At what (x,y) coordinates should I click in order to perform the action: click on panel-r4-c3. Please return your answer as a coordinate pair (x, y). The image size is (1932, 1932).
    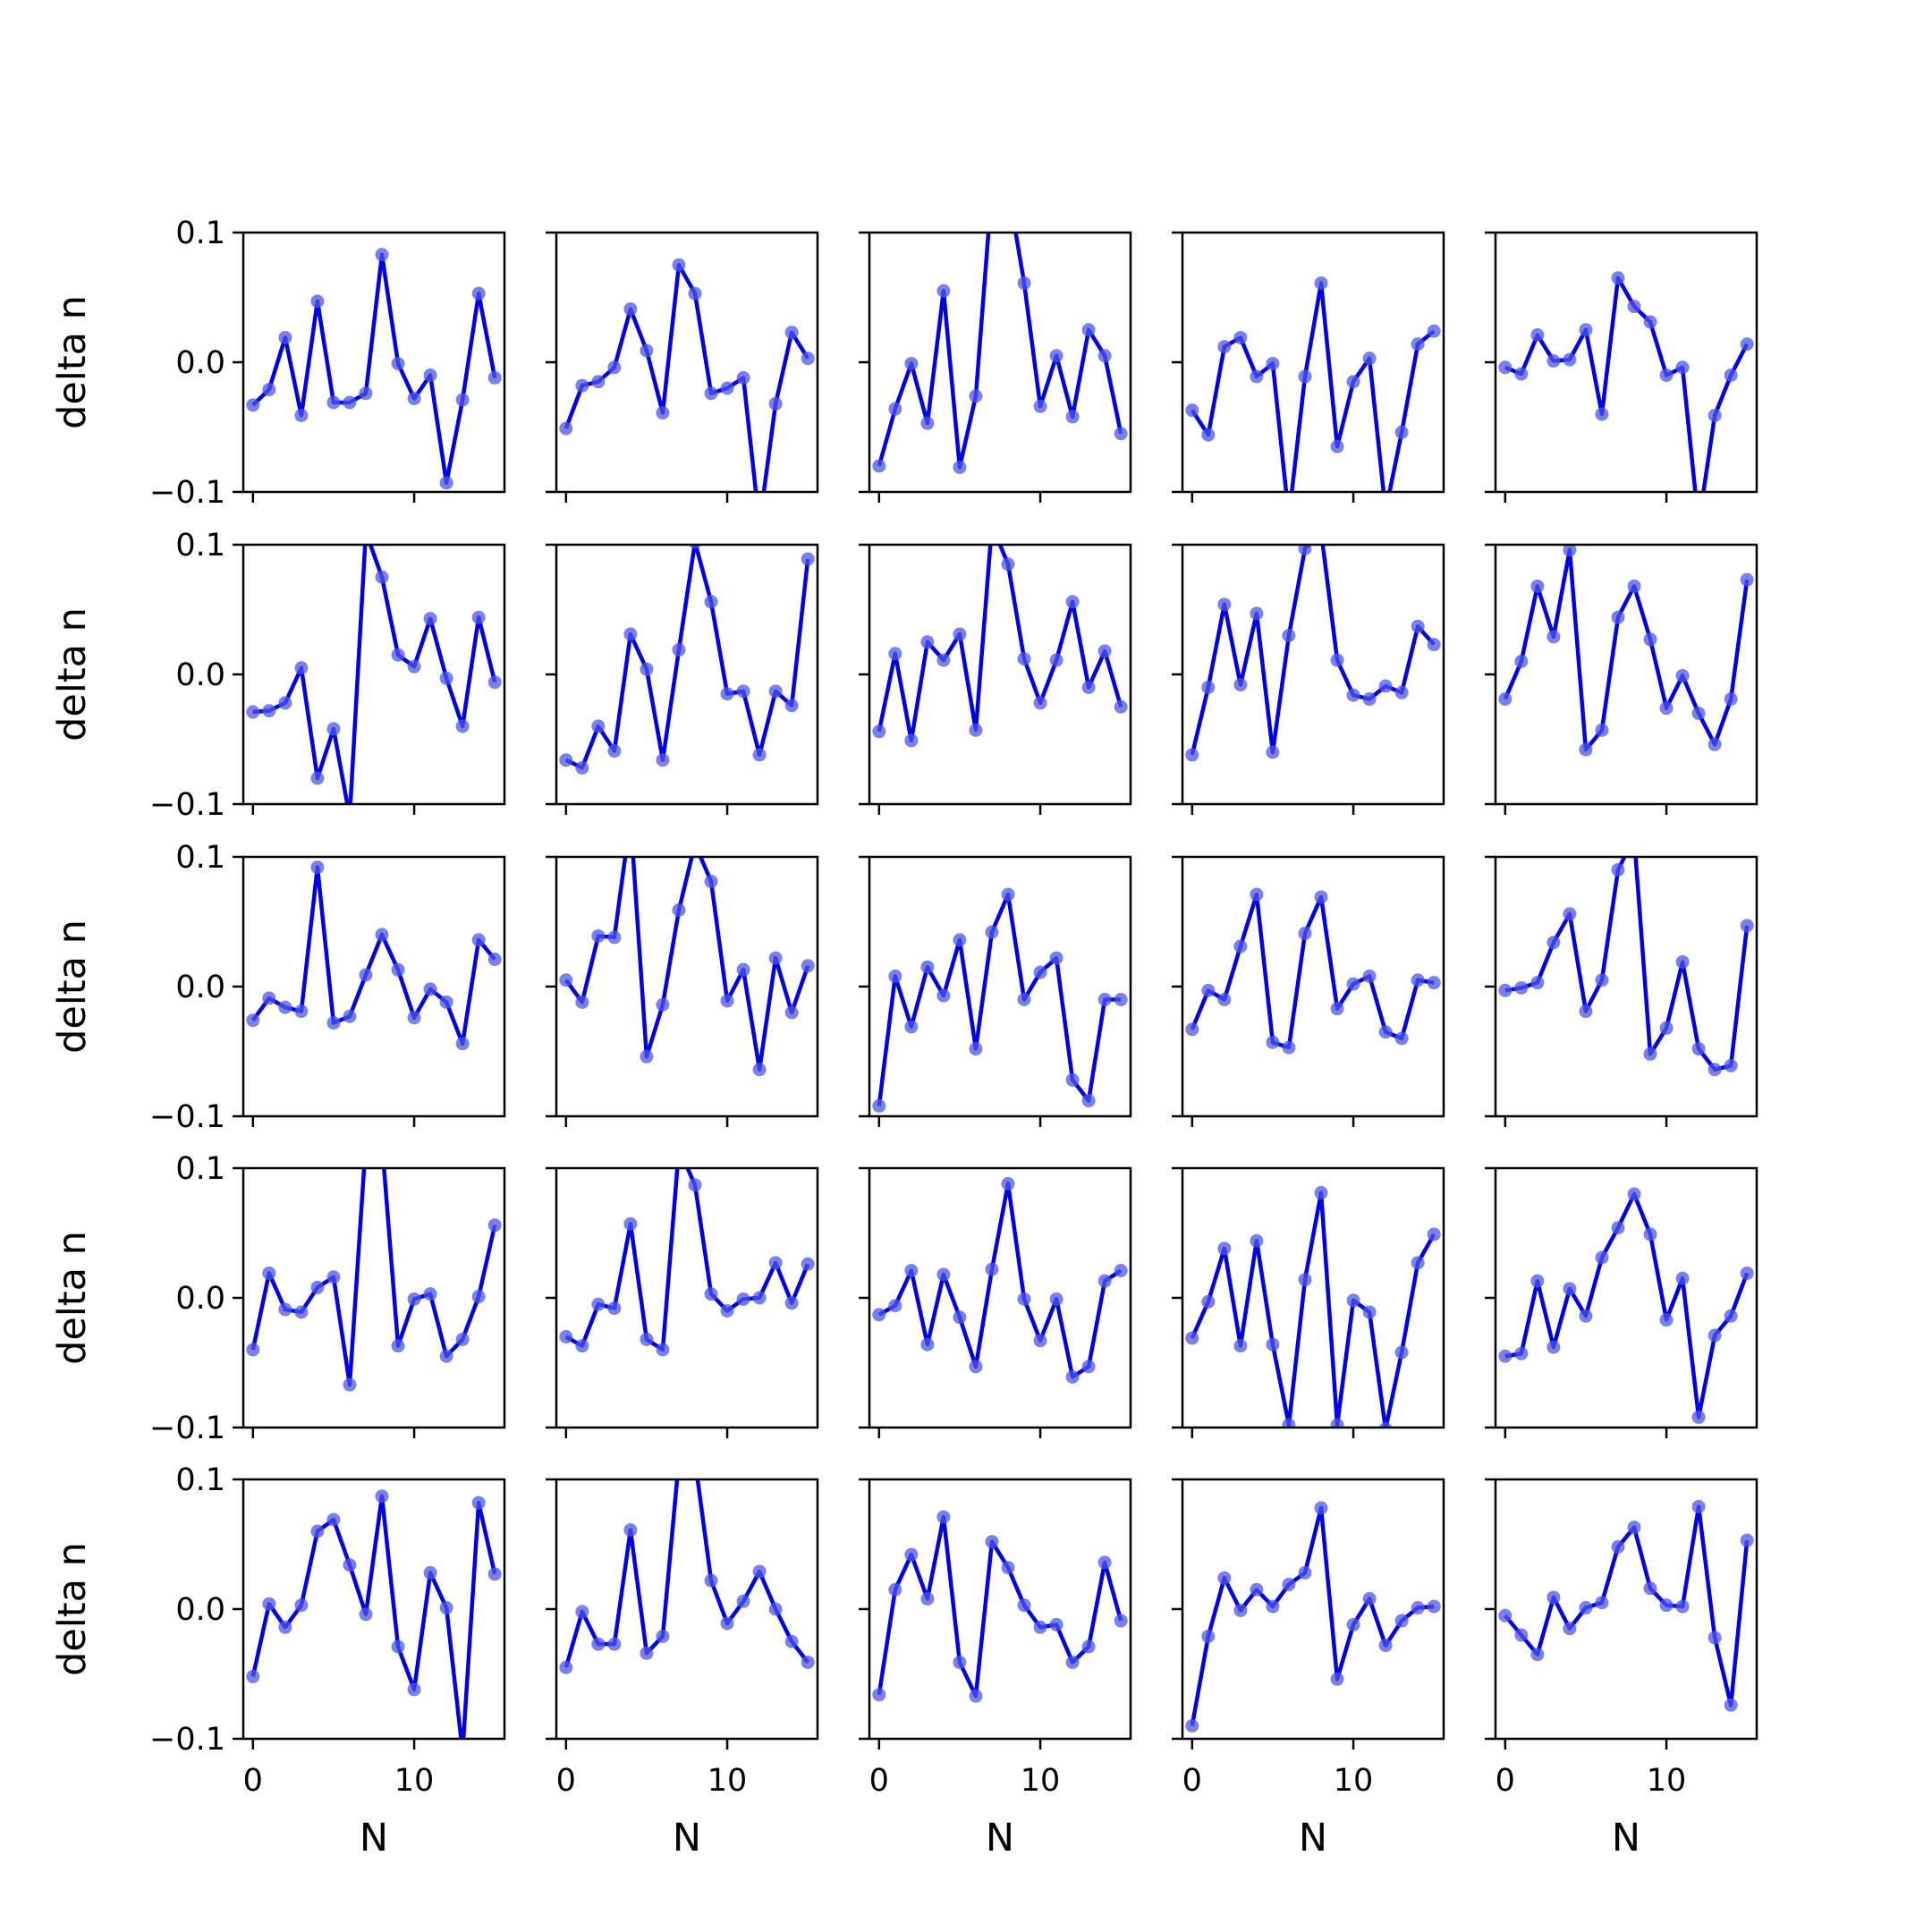
    Looking at the image, I should click on (995, 1302).